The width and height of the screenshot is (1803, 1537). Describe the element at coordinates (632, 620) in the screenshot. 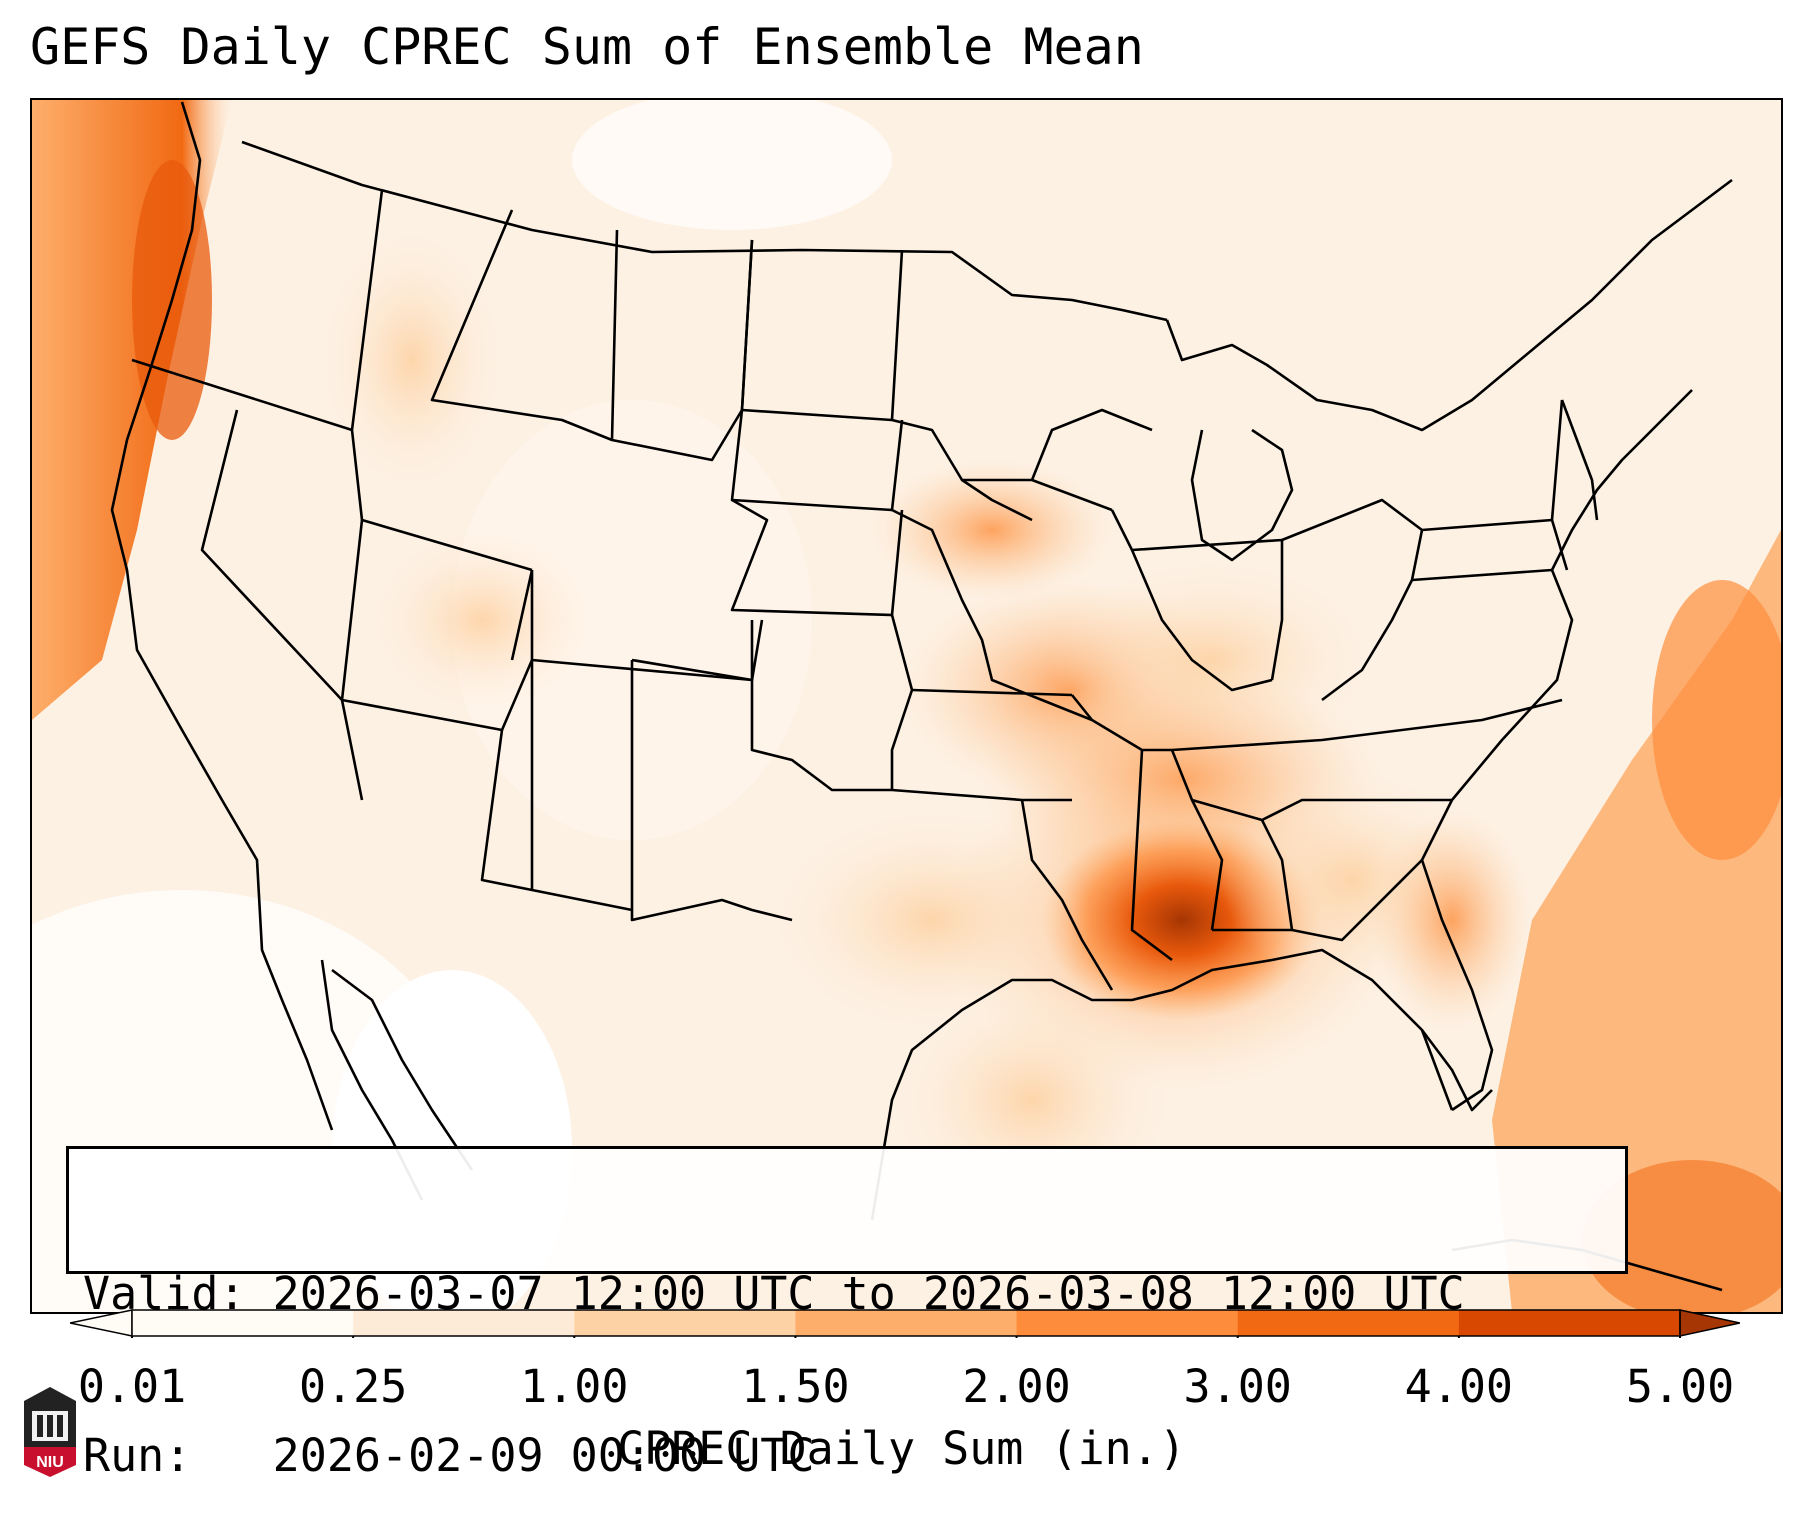

I see `precip-dry-plains` at that location.